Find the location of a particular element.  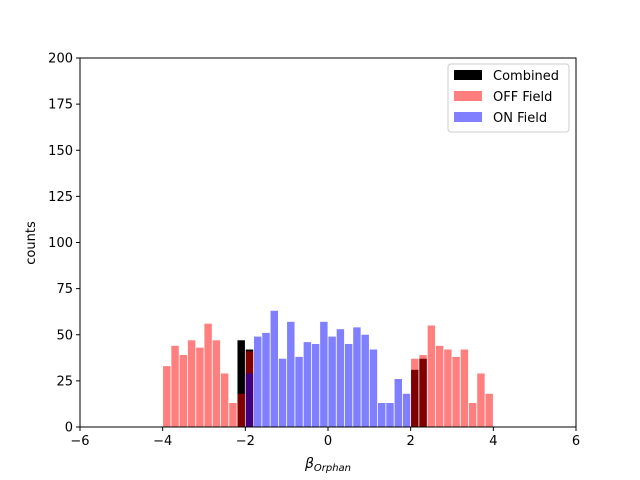

legend: Combined OFF Field ON Field is located at coordinates (508, 98).